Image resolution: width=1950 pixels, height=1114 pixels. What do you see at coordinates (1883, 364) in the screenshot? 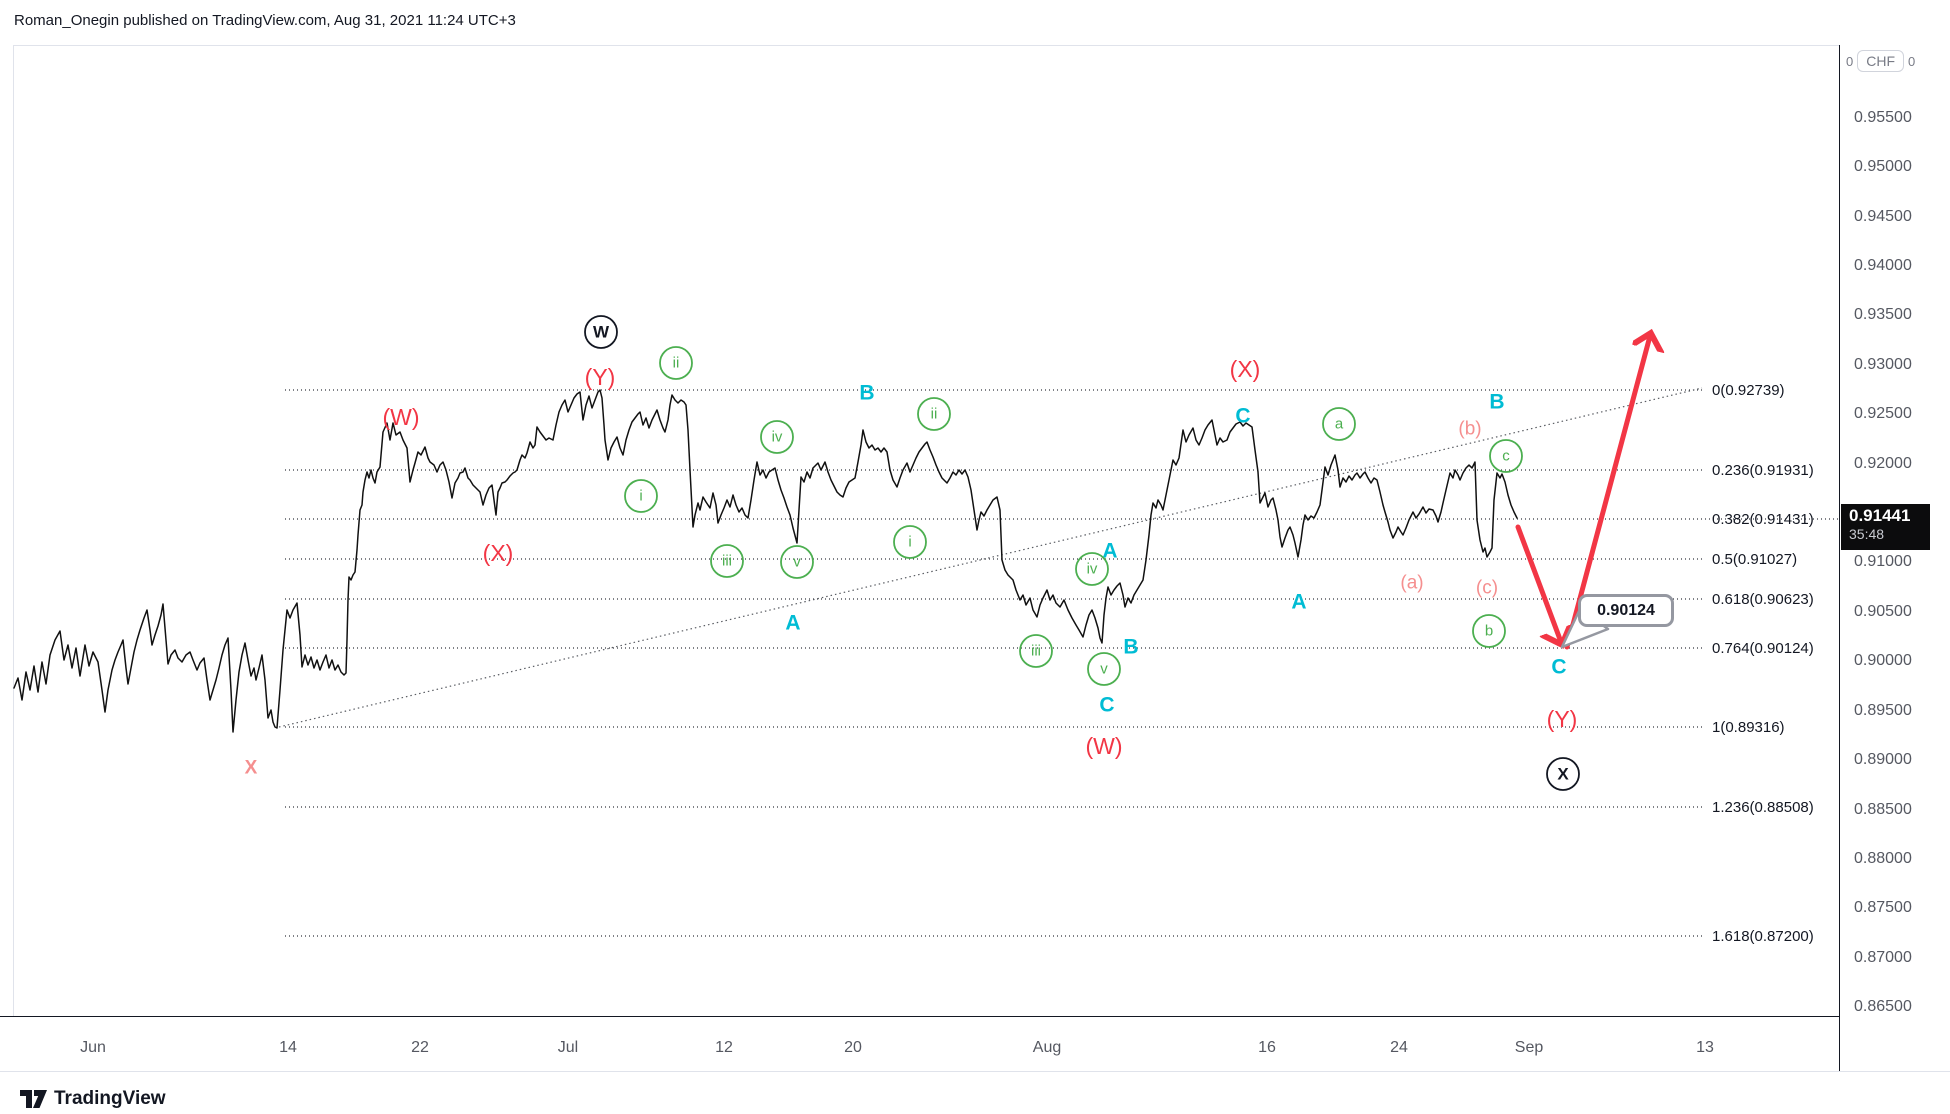
I see `price-axis-label: 0.93000` at bounding box center [1883, 364].